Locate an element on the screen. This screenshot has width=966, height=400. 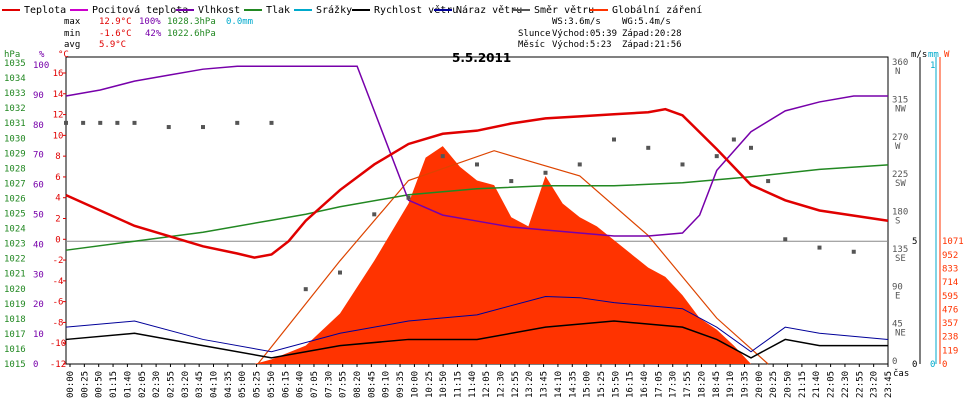
hpa-tick-label: 1026 is located at coordinates (15, 199).